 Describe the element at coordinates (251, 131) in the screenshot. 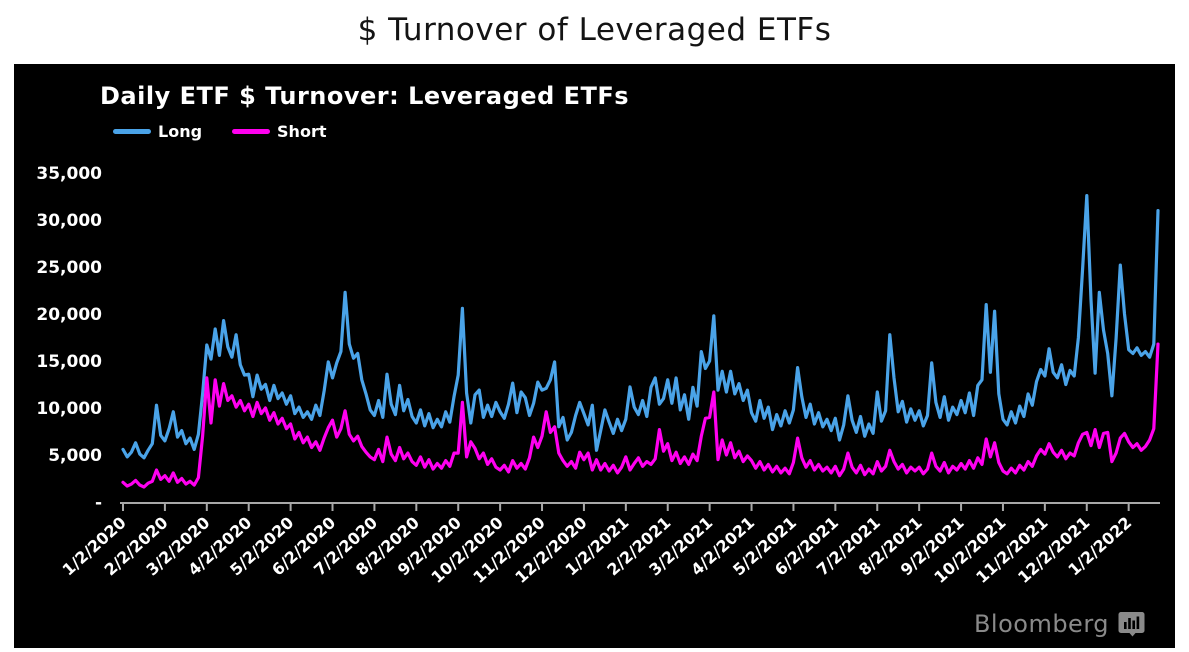

I see `short-line-swatch` at that location.